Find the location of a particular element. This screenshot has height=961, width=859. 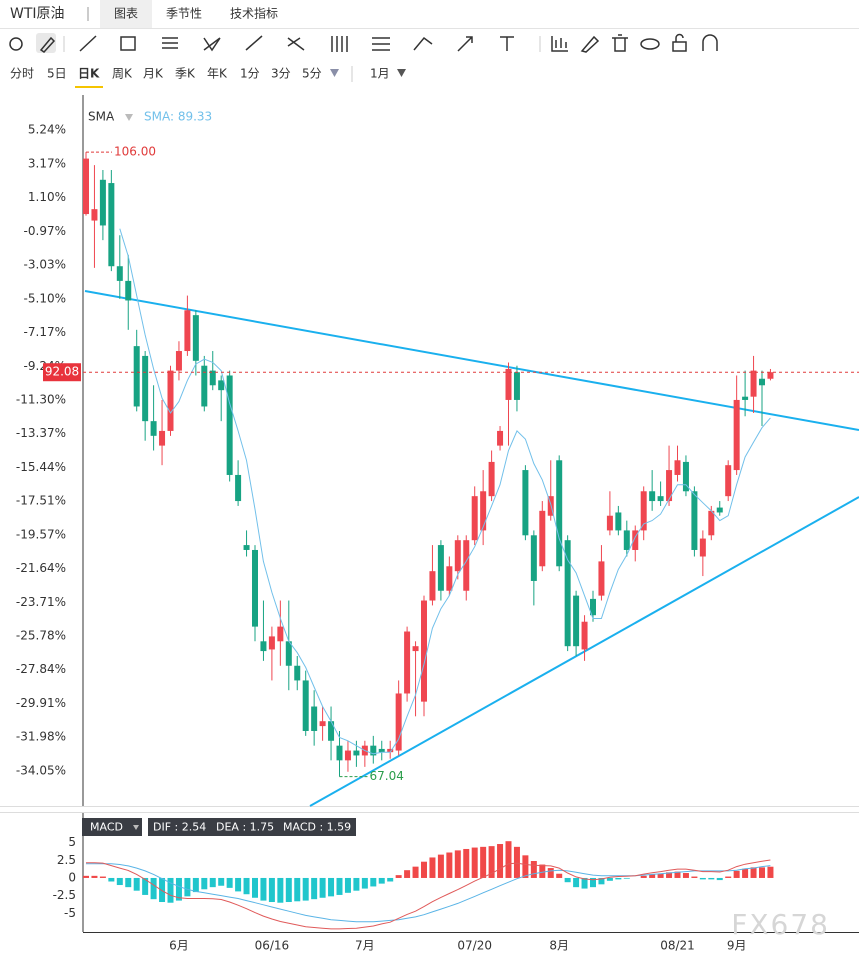

y-tick-label: -34.05% is located at coordinates (41, 770).